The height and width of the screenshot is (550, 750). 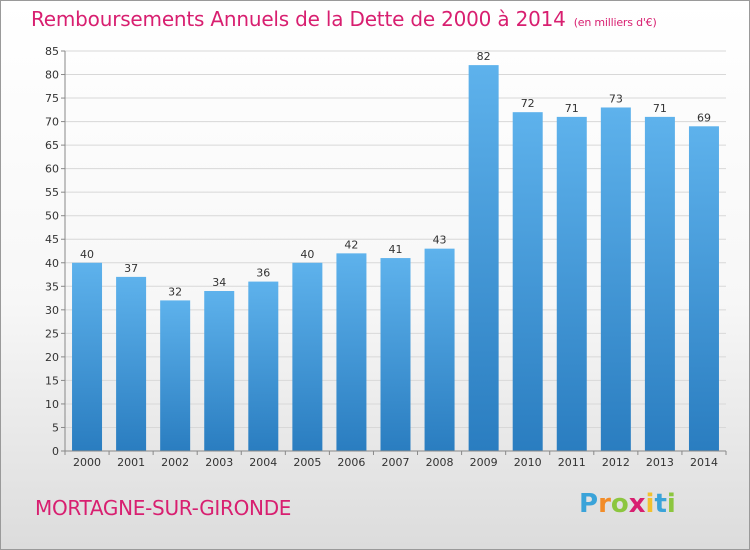 I want to click on y-tick-label: 75, so click(x=52, y=98).